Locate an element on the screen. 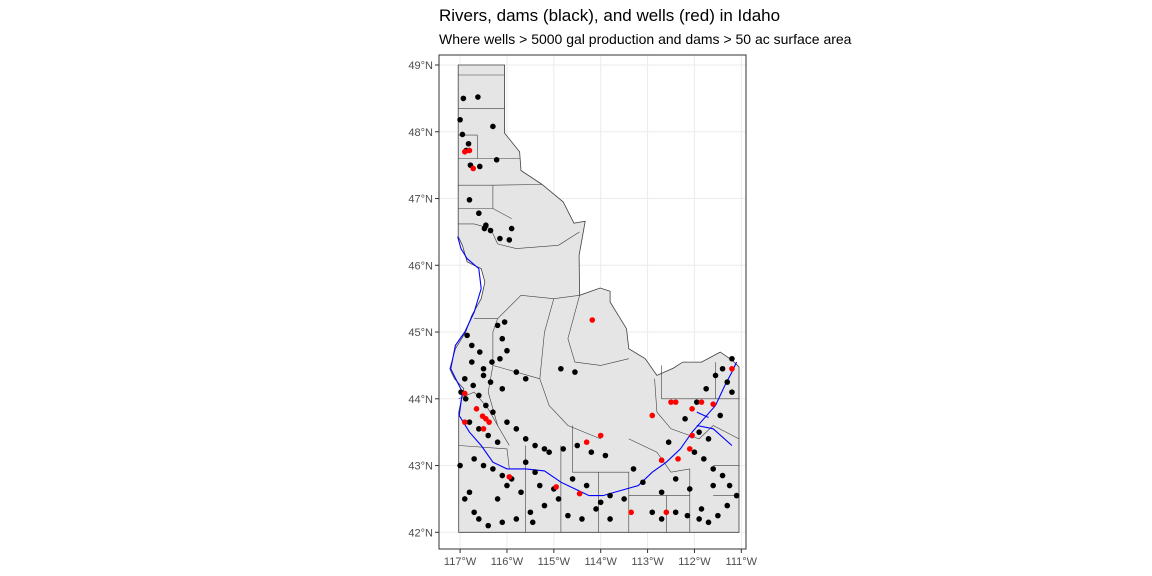 This screenshot has width=1152, height=576. x-tick-label: 117°W is located at coordinates (460, 562).